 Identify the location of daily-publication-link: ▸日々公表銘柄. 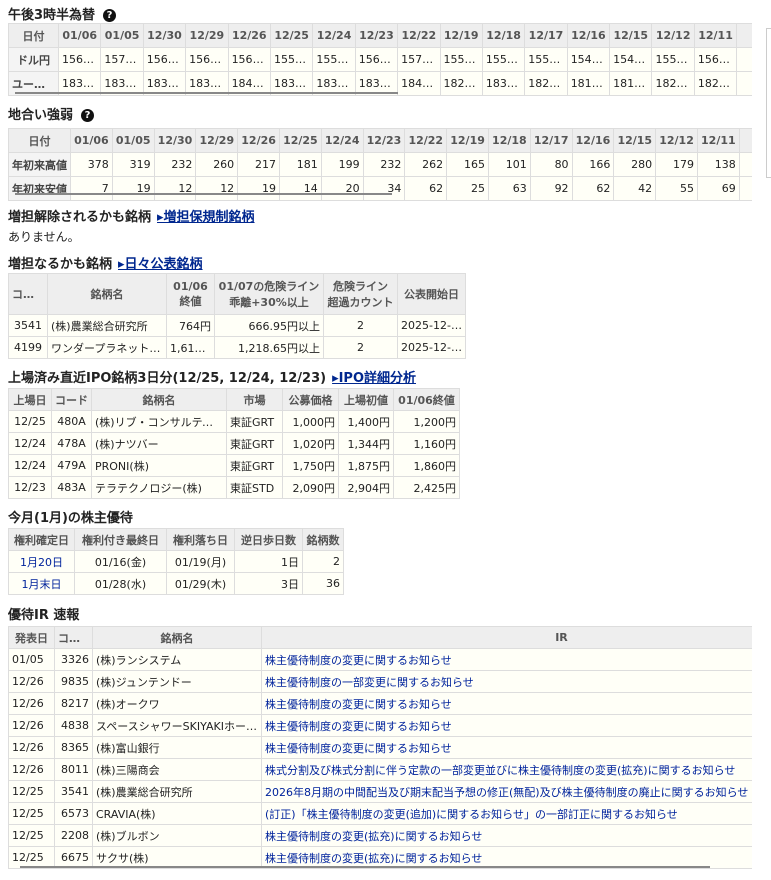
(160, 264).